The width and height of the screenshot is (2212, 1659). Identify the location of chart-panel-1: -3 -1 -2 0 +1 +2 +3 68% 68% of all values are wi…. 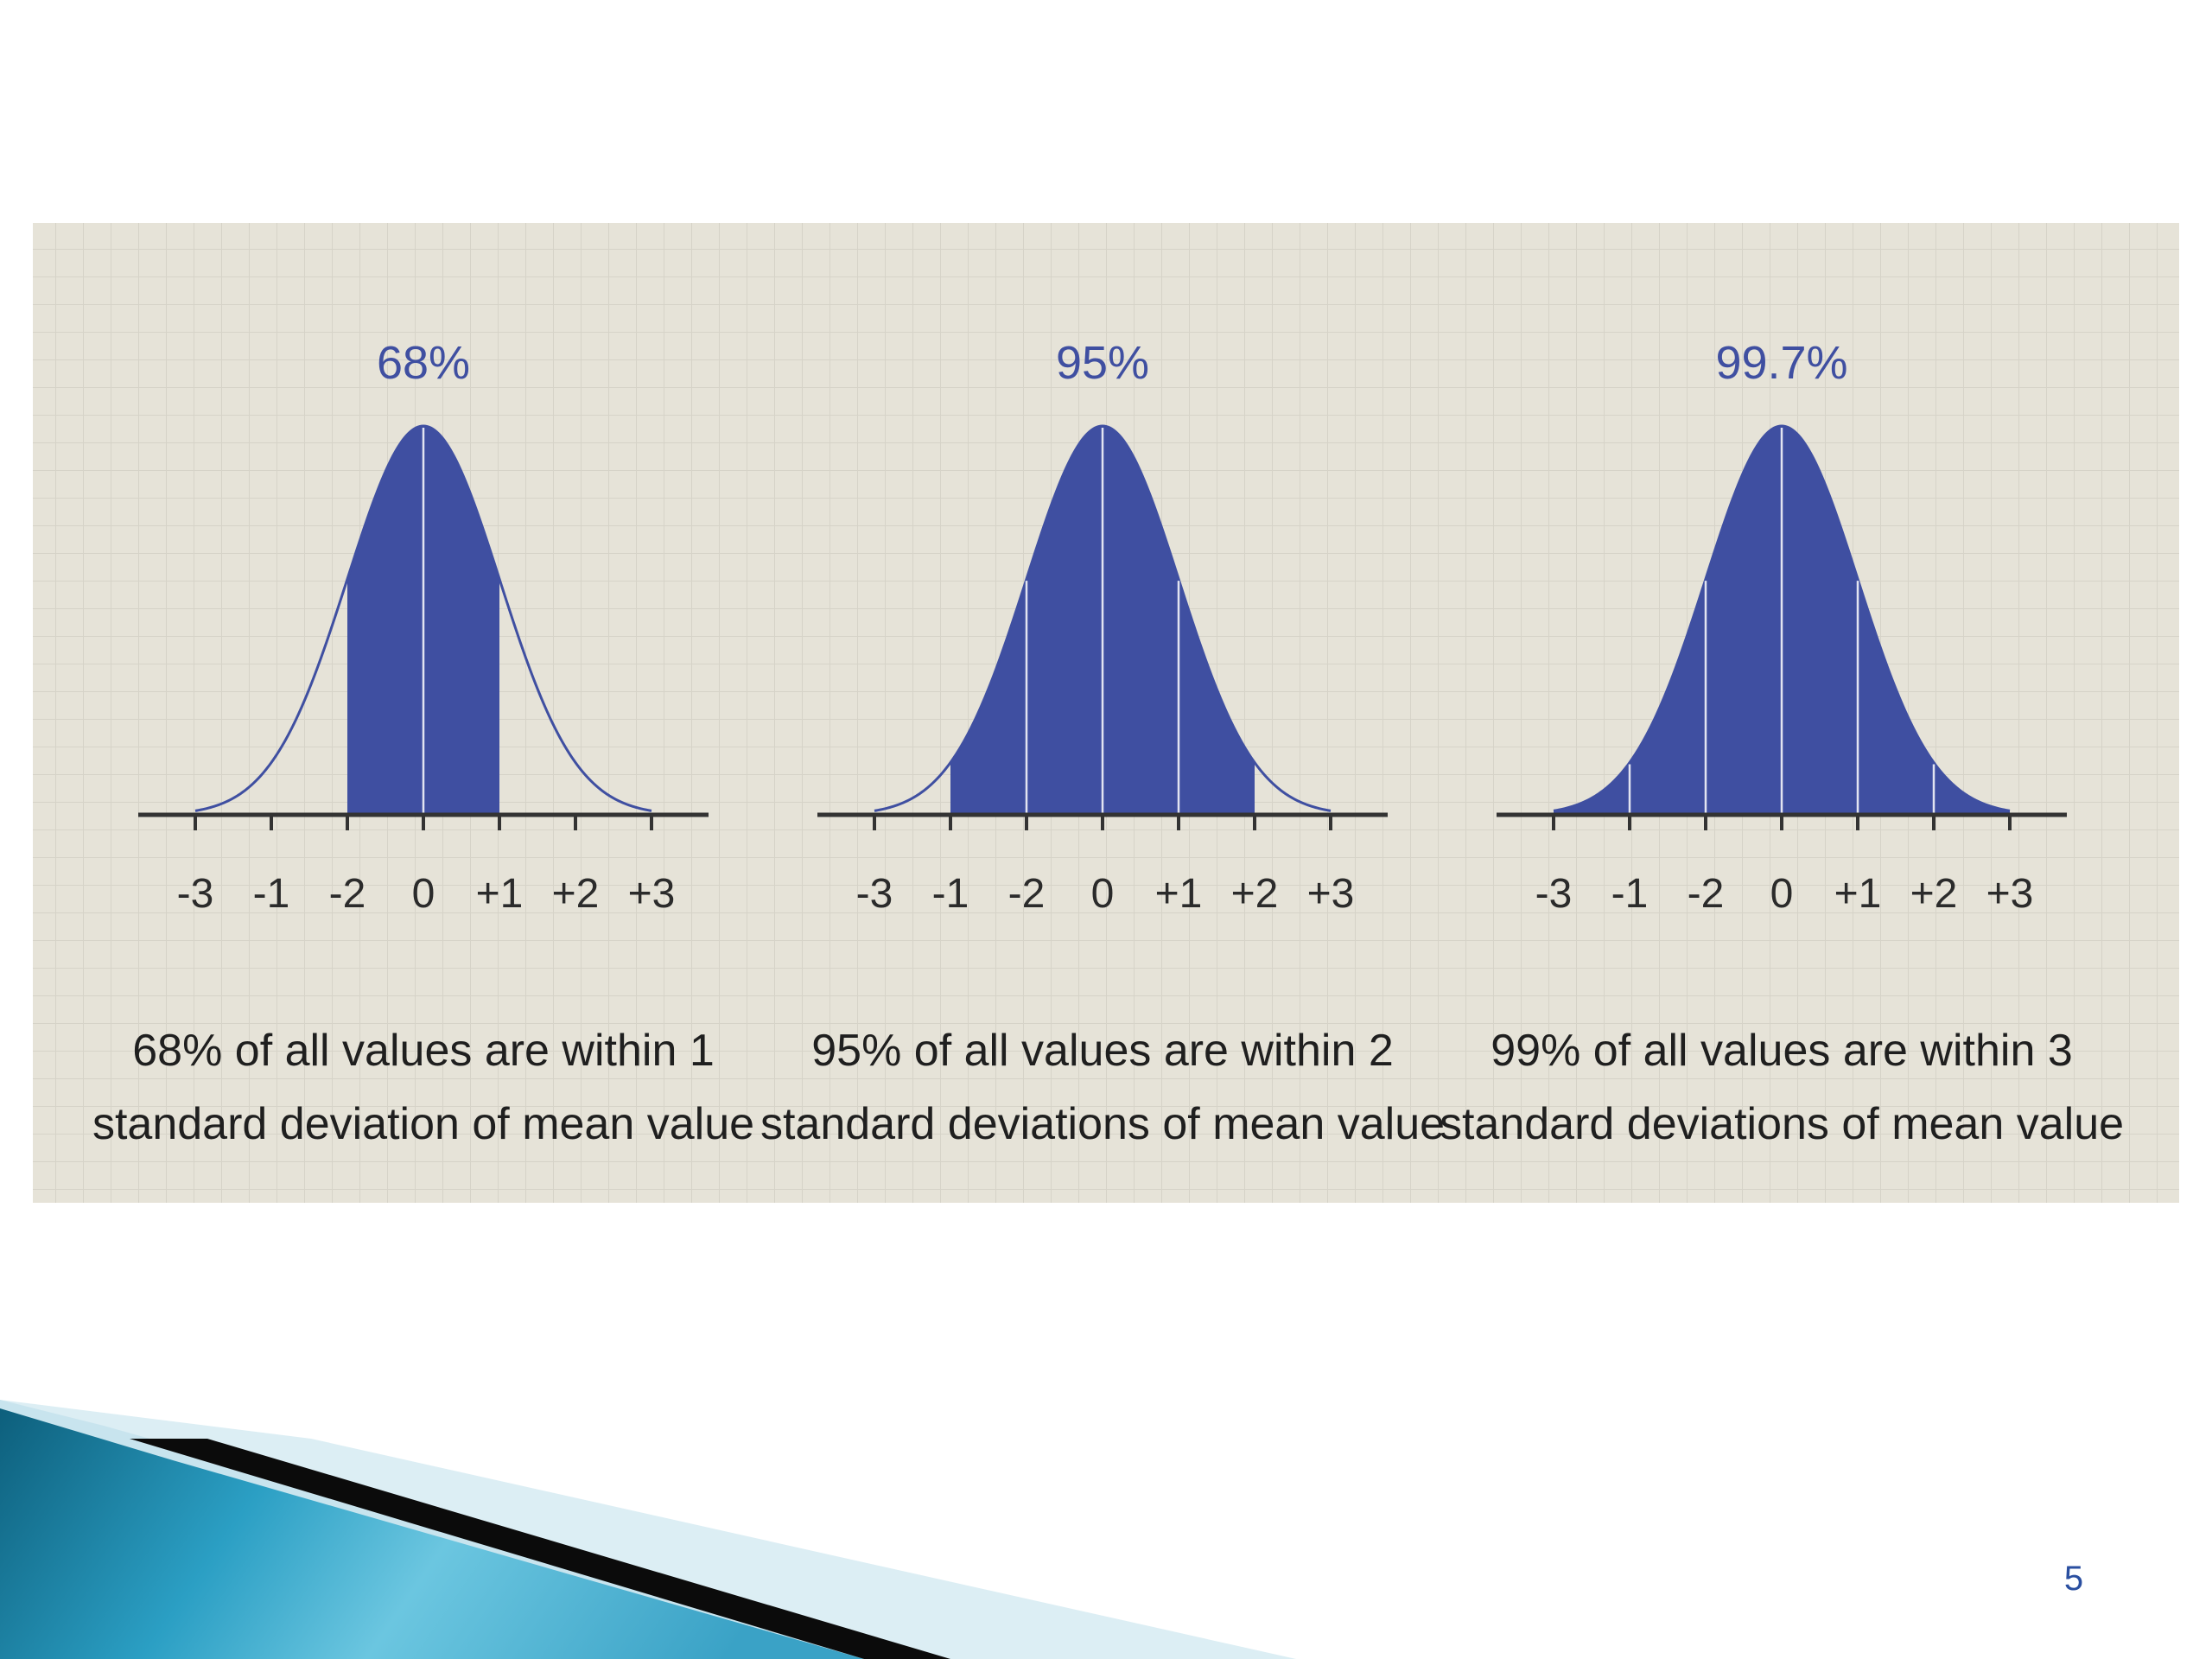
(423, 743).